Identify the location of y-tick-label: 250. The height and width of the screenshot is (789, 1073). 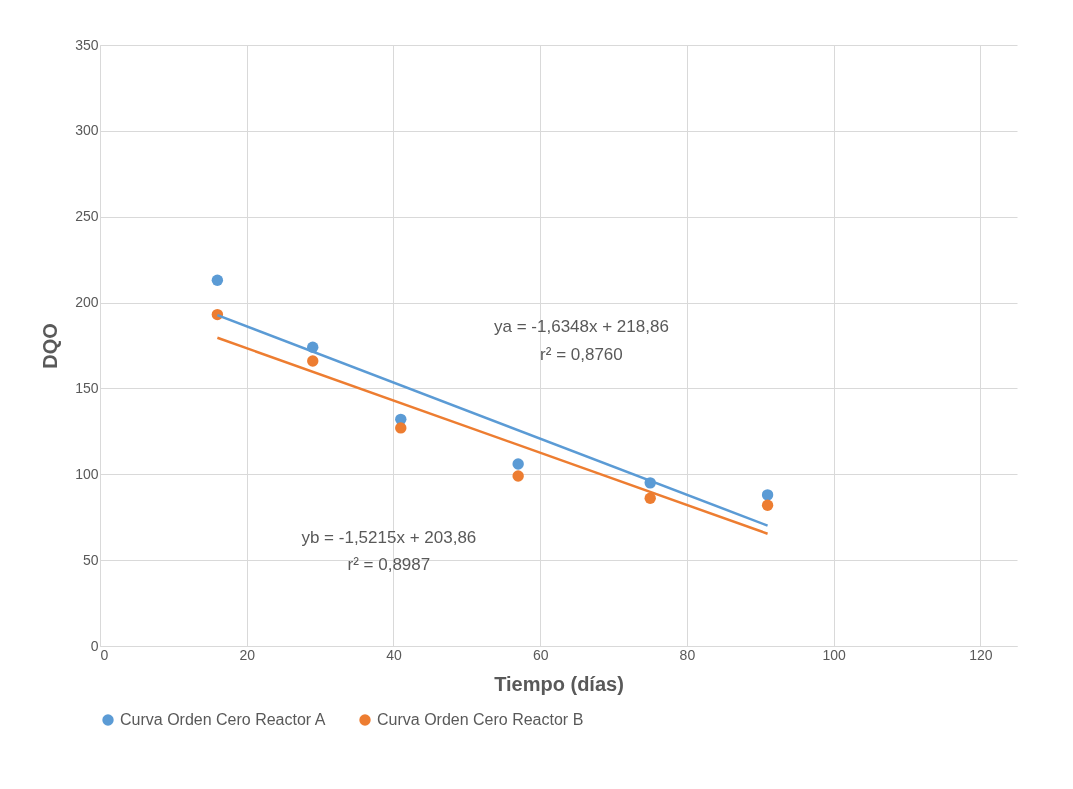
(87, 216).